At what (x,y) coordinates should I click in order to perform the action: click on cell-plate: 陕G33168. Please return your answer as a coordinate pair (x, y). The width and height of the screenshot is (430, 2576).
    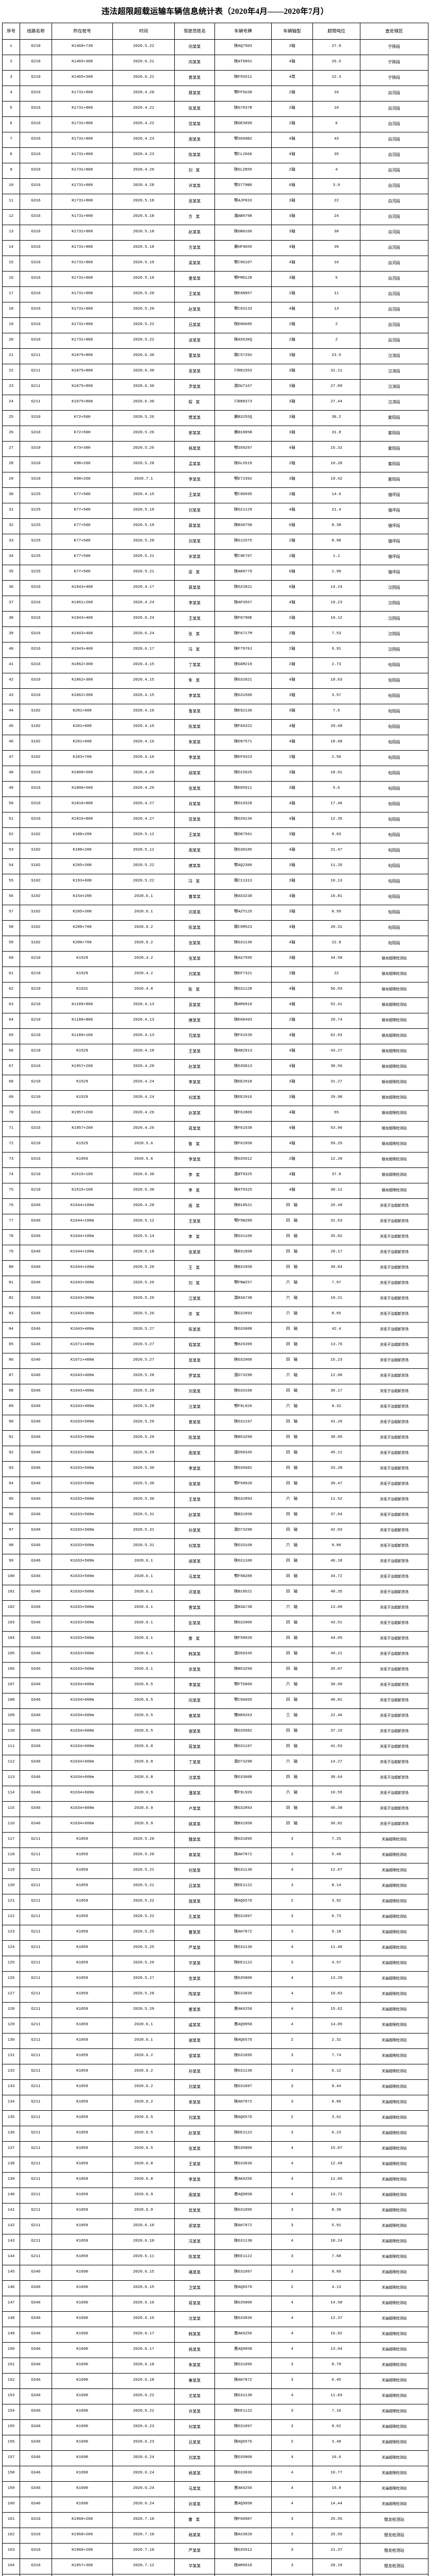
    Looking at the image, I should click on (243, 1391).